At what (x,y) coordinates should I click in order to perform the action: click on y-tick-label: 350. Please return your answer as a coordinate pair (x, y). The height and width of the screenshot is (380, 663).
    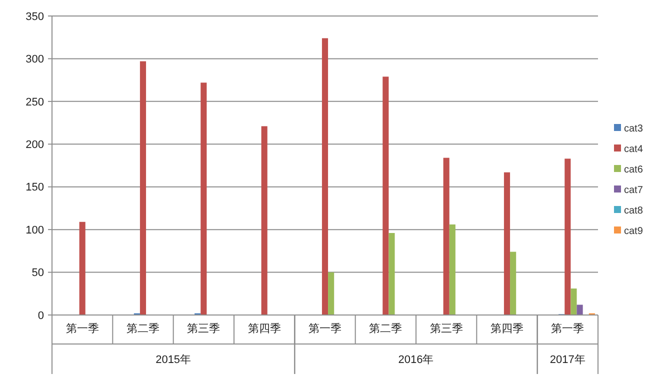
    Looking at the image, I should click on (35, 16).